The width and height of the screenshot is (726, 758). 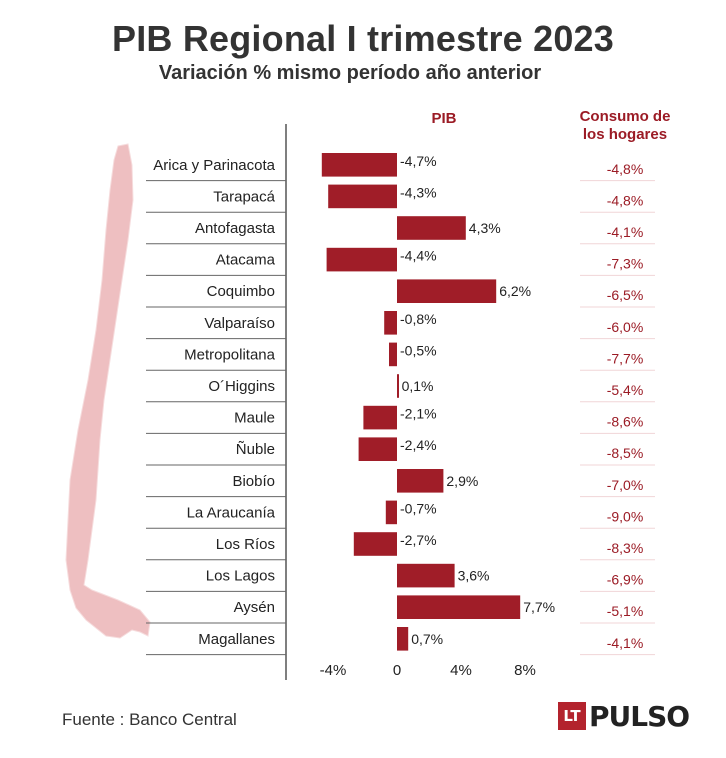 I want to click on value-label: -0,8%, so click(x=418, y=319).